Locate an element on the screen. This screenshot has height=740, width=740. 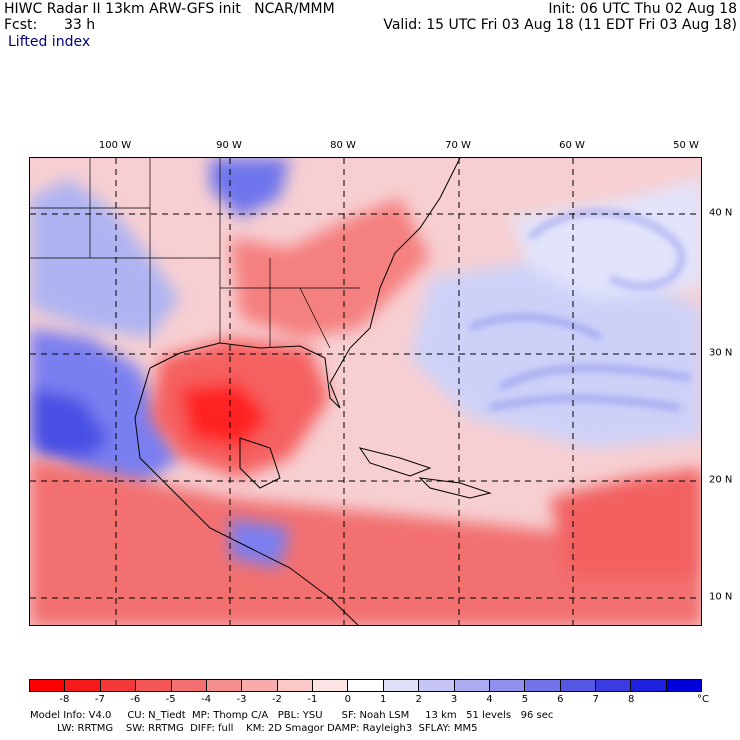
lat-label-40n: 40 N is located at coordinates (721, 213).